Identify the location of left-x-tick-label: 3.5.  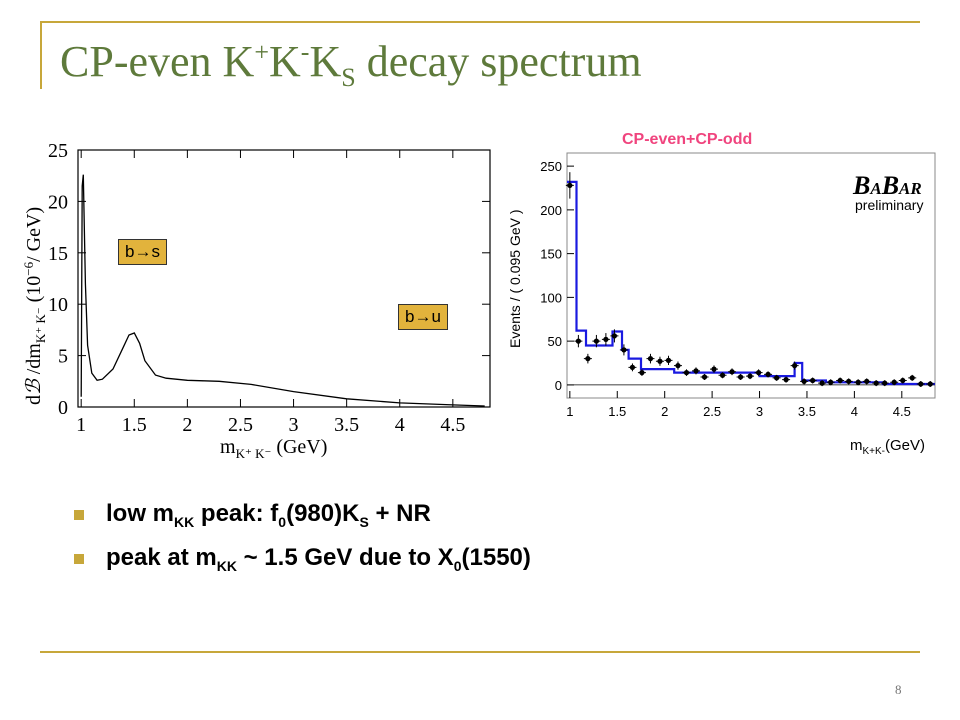
(346, 425).